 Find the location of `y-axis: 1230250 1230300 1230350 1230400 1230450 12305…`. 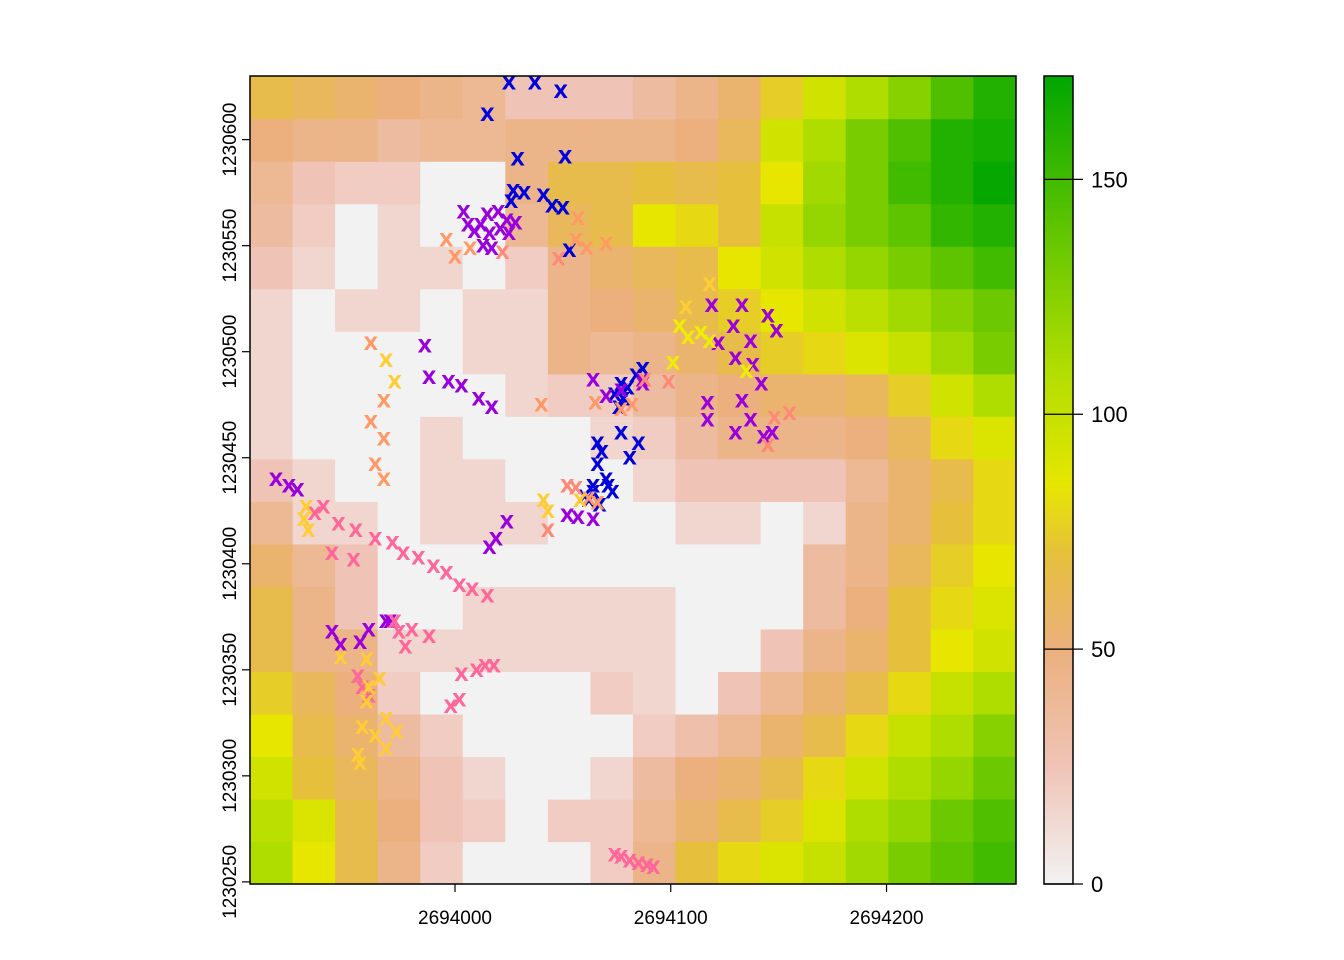

y-axis: 1230250 1230300 1230350 1230400 1230450 12305… is located at coordinates (235, 511).